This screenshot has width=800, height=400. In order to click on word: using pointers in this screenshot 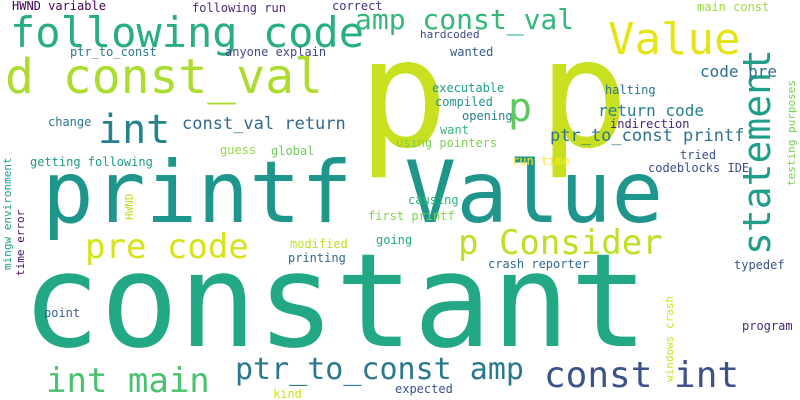, I will do `click(447, 143)`.